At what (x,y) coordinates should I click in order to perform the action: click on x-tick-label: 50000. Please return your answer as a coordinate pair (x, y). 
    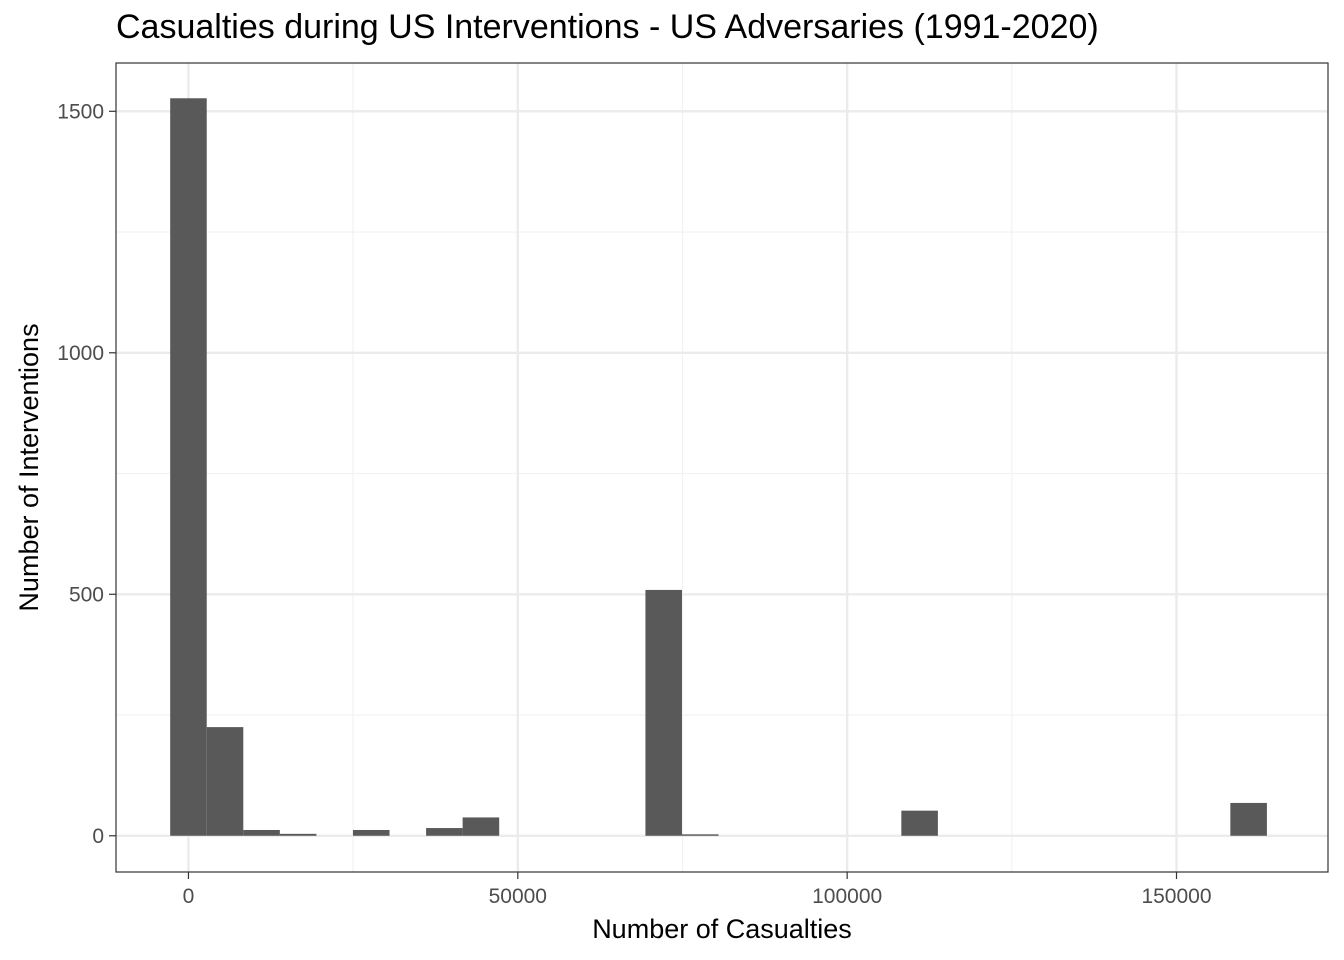
    Looking at the image, I should click on (518, 896).